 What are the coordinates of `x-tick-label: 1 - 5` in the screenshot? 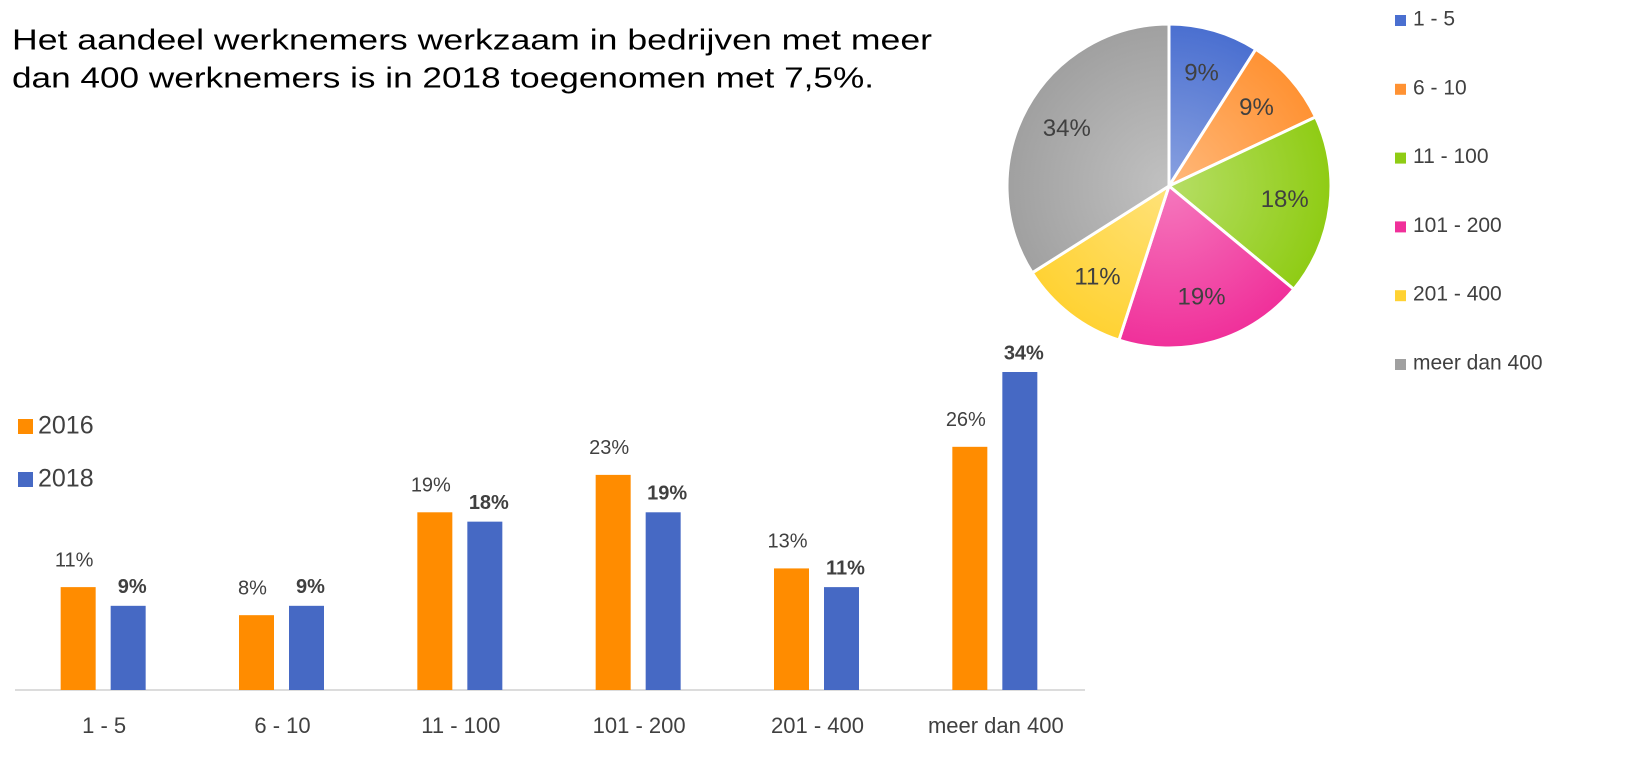 It's located at (104, 725).